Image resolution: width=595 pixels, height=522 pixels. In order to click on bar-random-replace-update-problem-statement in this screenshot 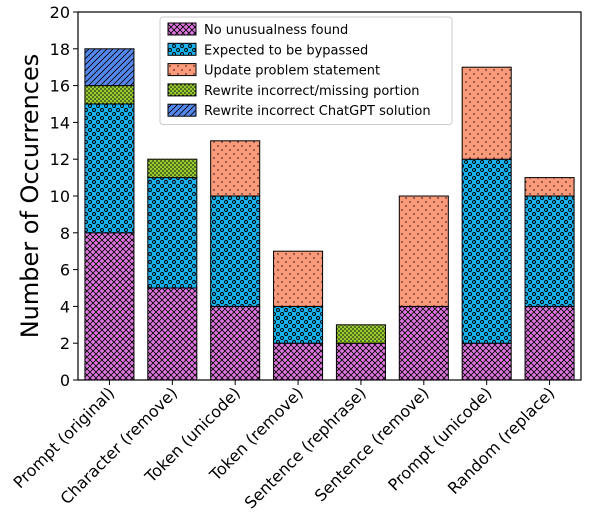, I will do `click(549, 187)`.